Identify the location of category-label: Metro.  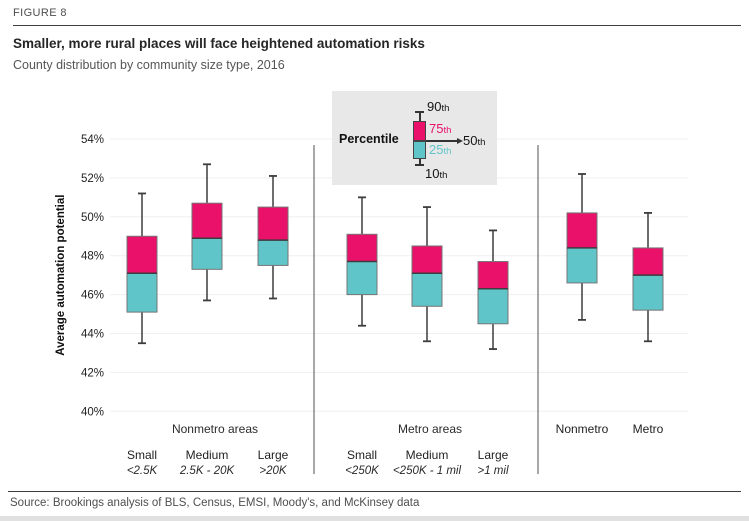
(648, 429).